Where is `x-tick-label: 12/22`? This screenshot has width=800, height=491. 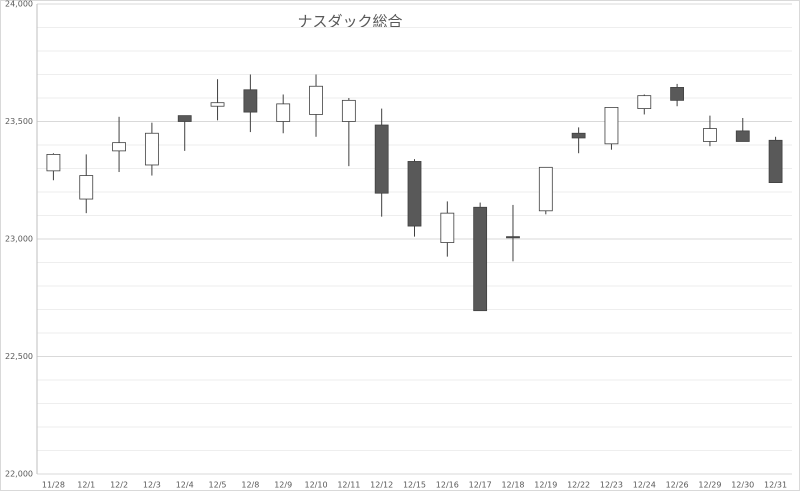
x-tick-label: 12/22 is located at coordinates (578, 485).